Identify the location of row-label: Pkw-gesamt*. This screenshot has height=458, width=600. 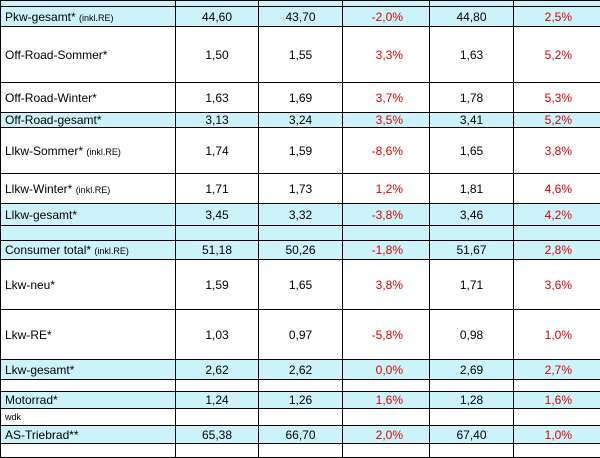
(40, 17).